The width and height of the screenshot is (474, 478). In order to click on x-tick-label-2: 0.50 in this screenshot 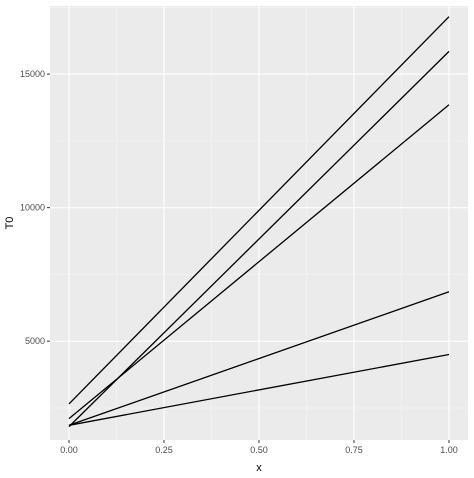, I will do `click(259, 450)`.